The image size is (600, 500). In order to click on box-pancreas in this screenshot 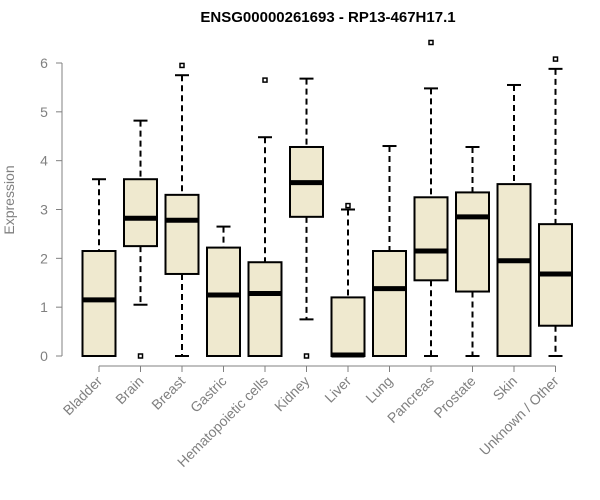, I will do `click(431, 198)`.